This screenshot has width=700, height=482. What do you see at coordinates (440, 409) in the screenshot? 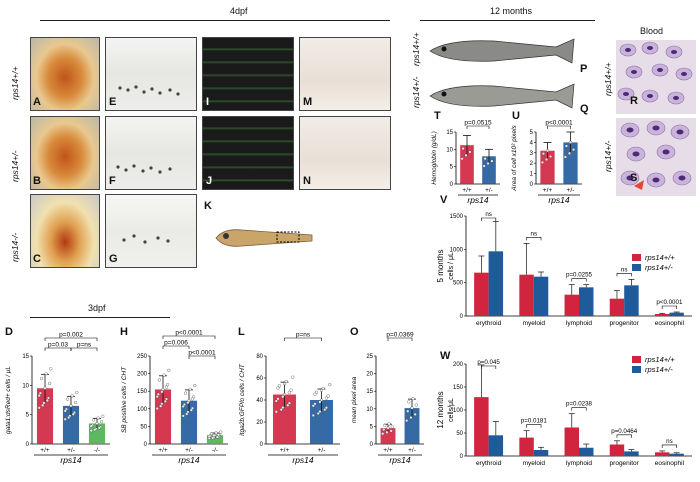
I see `row-label: 12 months` at bounding box center [440, 409].